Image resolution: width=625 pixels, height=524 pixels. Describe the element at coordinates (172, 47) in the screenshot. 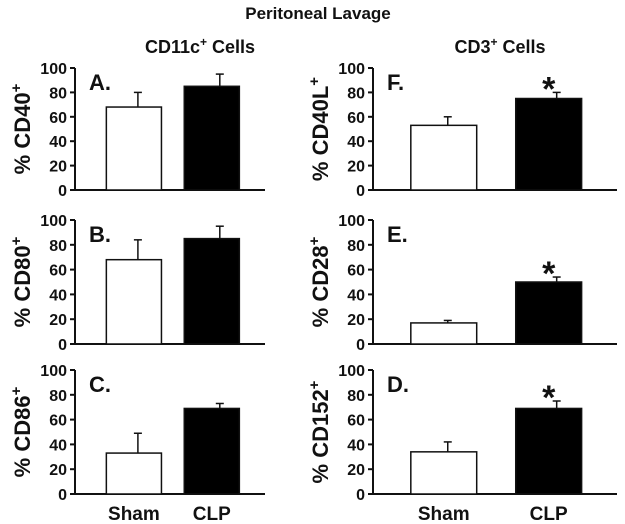

I see `column-title-main: CD11c` at that location.